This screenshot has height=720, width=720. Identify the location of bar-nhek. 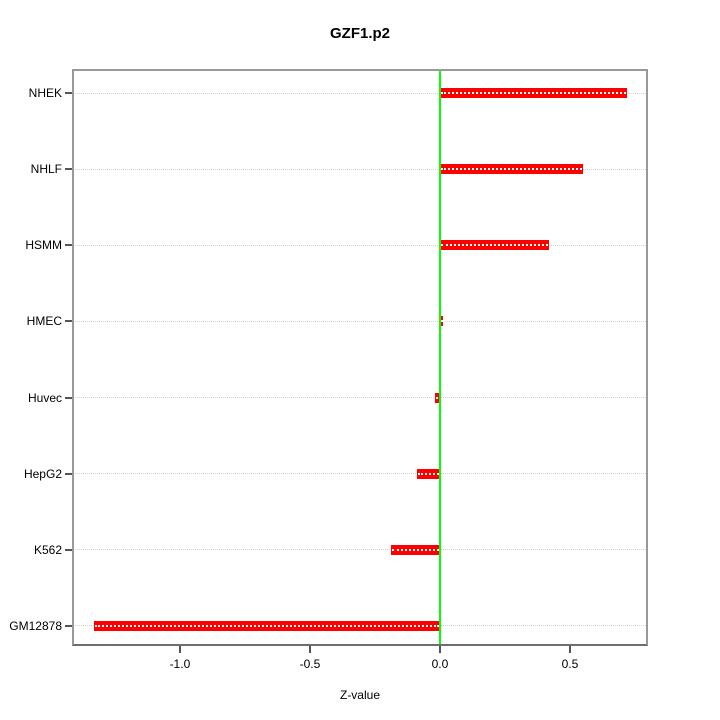
(533, 93).